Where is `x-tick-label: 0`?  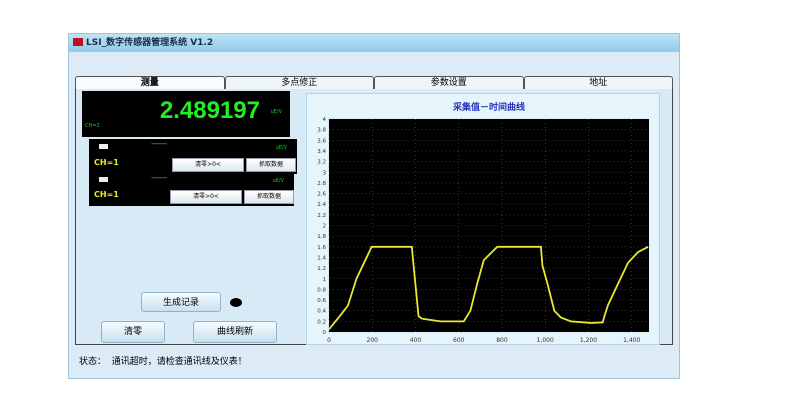 x-tick-label: 0 is located at coordinates (329, 340).